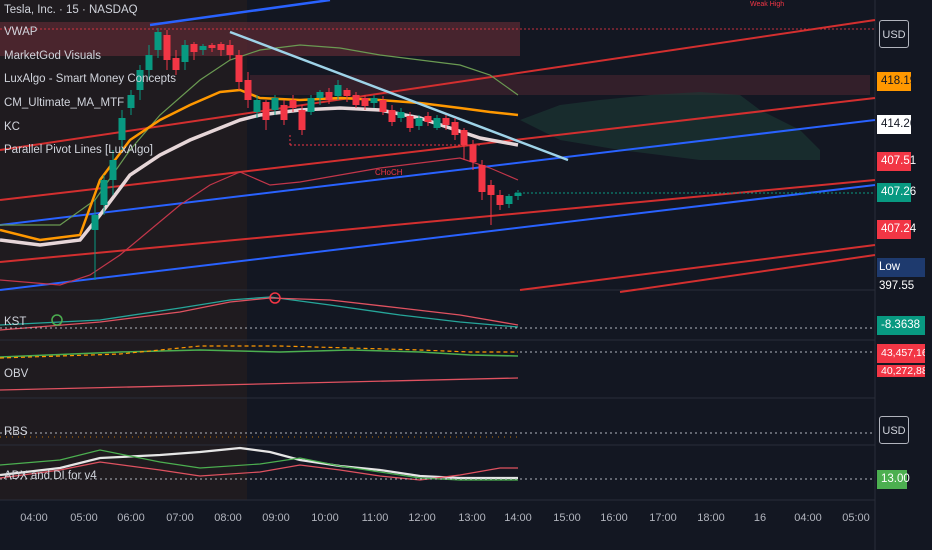 Image resolution: width=932 pixels, height=550 pixels. Describe the element at coordinates (78, 150) in the screenshot. I see `indicator-pivot-lines: Parallel Pivot Lines [LuxAlgo]` at that location.